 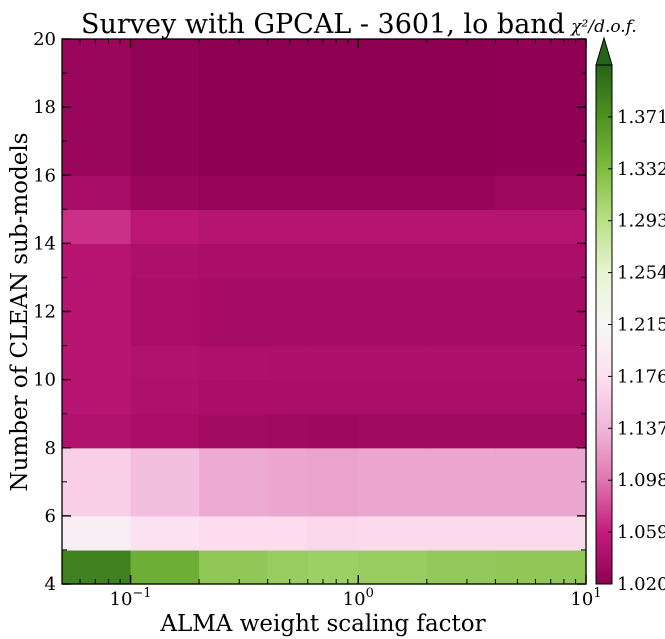 I want to click on y-axis-label: Number of CLEAN sub-models, so click(x=20, y=311).